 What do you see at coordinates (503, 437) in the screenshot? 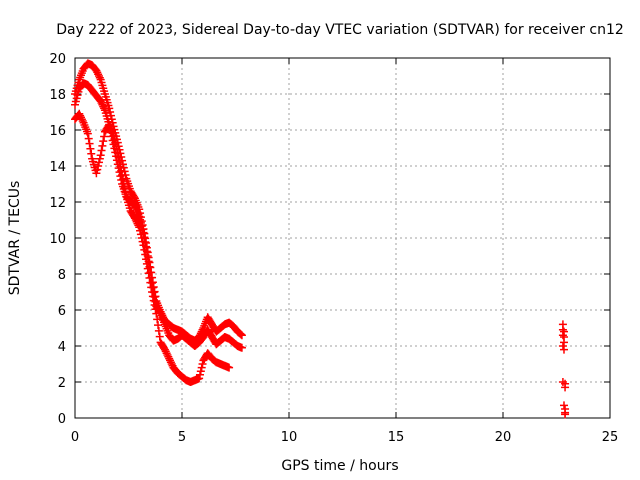
I see `x-tick-label: 20` at bounding box center [503, 437].